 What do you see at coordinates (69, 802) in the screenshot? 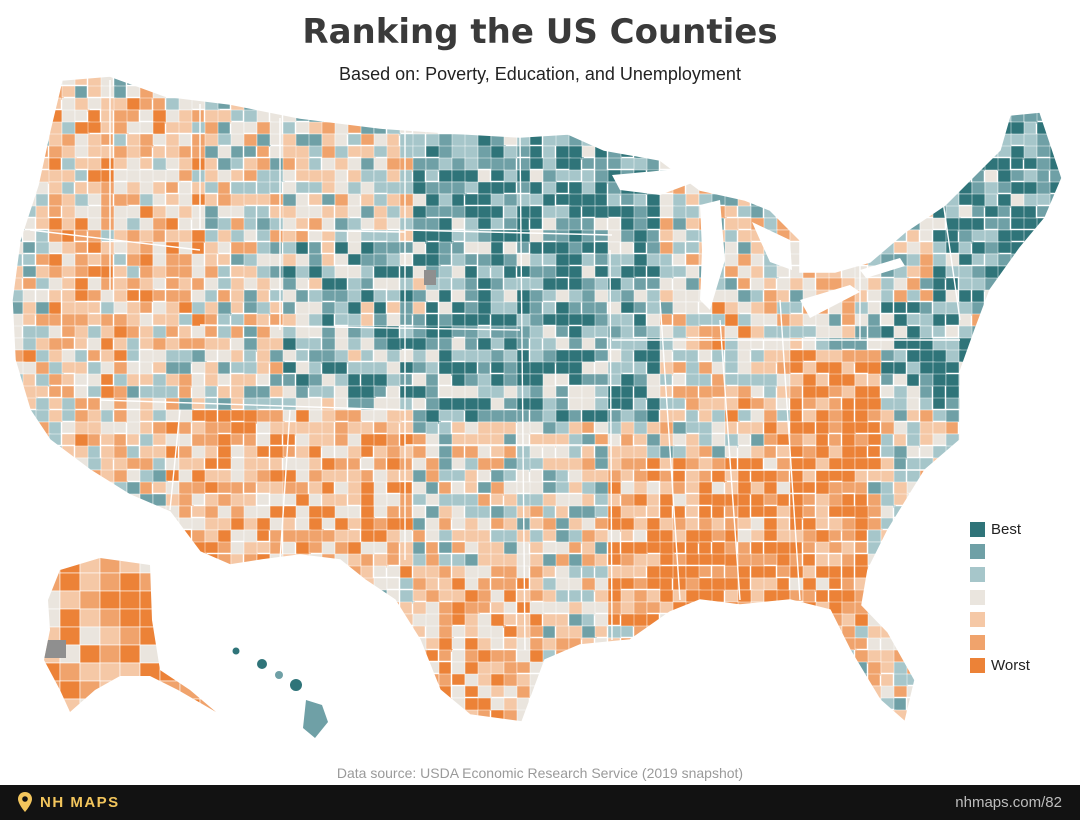
I see `brand-logo: NH MAPS` at bounding box center [69, 802].